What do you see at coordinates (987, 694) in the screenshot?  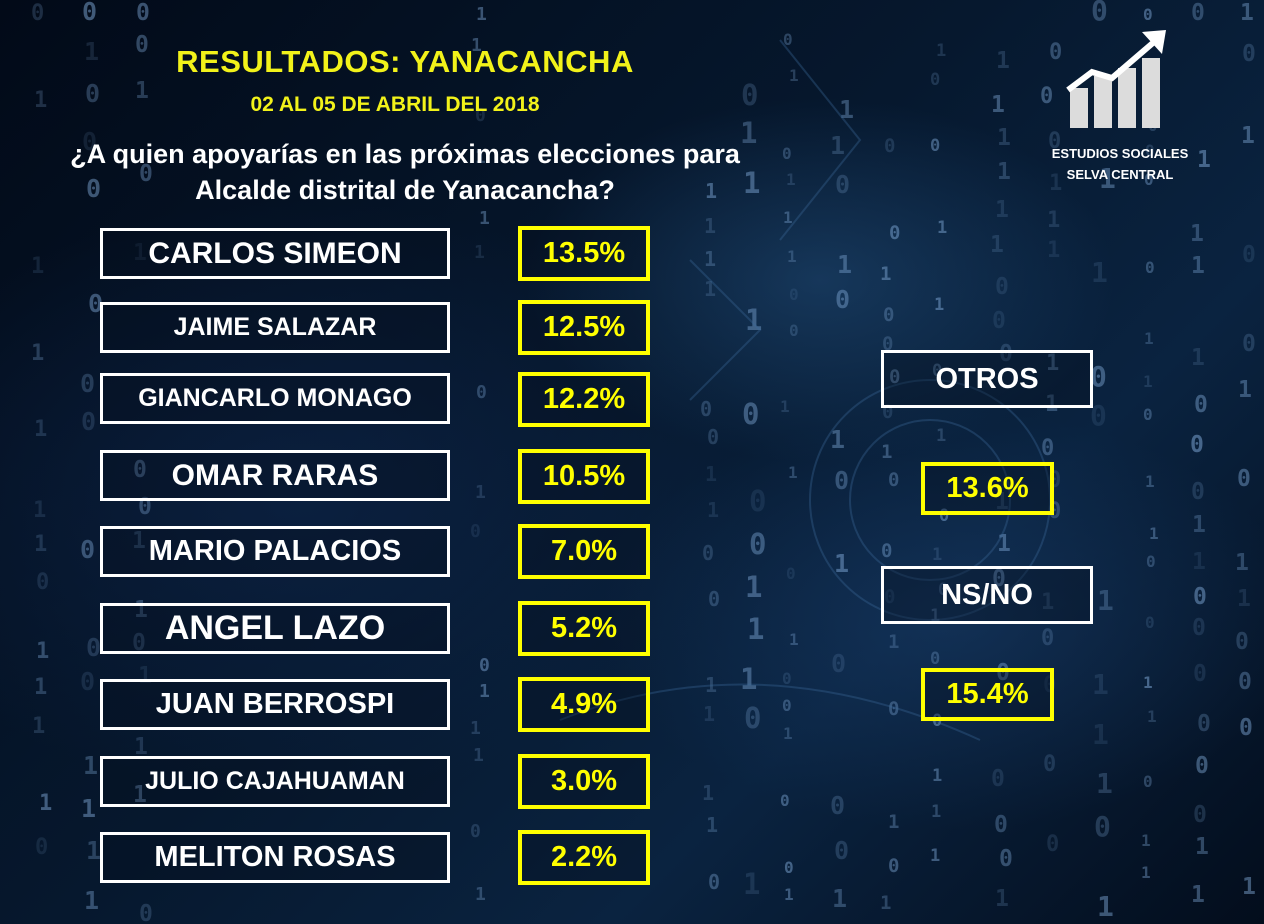 I see `undecided-percent: 15.4%` at bounding box center [987, 694].